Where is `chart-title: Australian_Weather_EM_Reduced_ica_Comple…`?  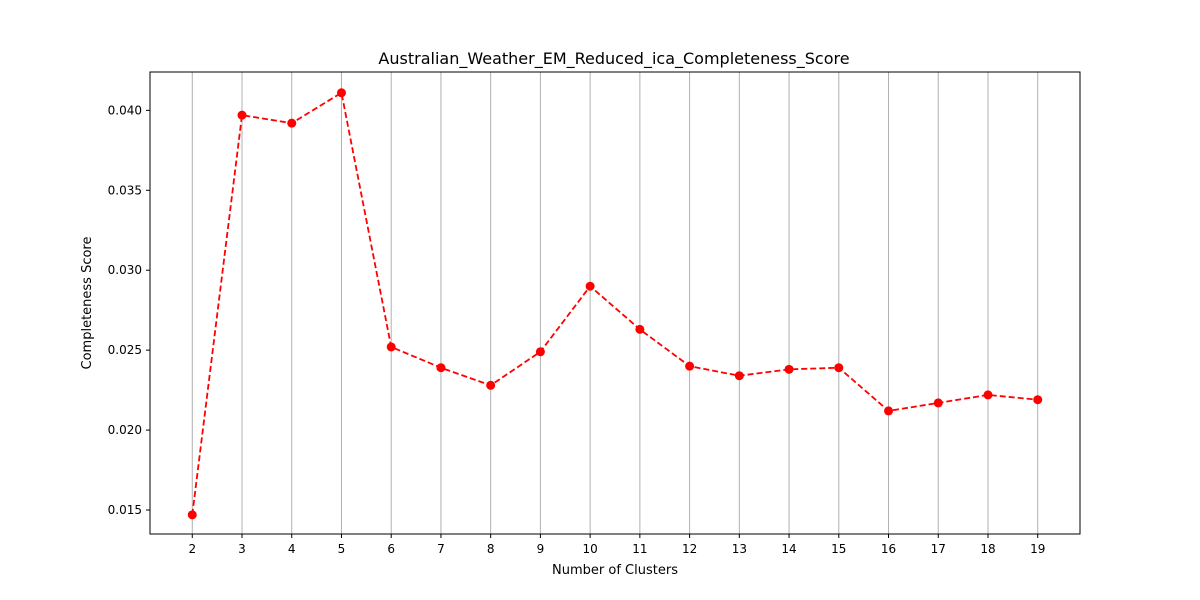 chart-title: Australian_Weather_EM_Reduced_ica_Comple… is located at coordinates (613, 59).